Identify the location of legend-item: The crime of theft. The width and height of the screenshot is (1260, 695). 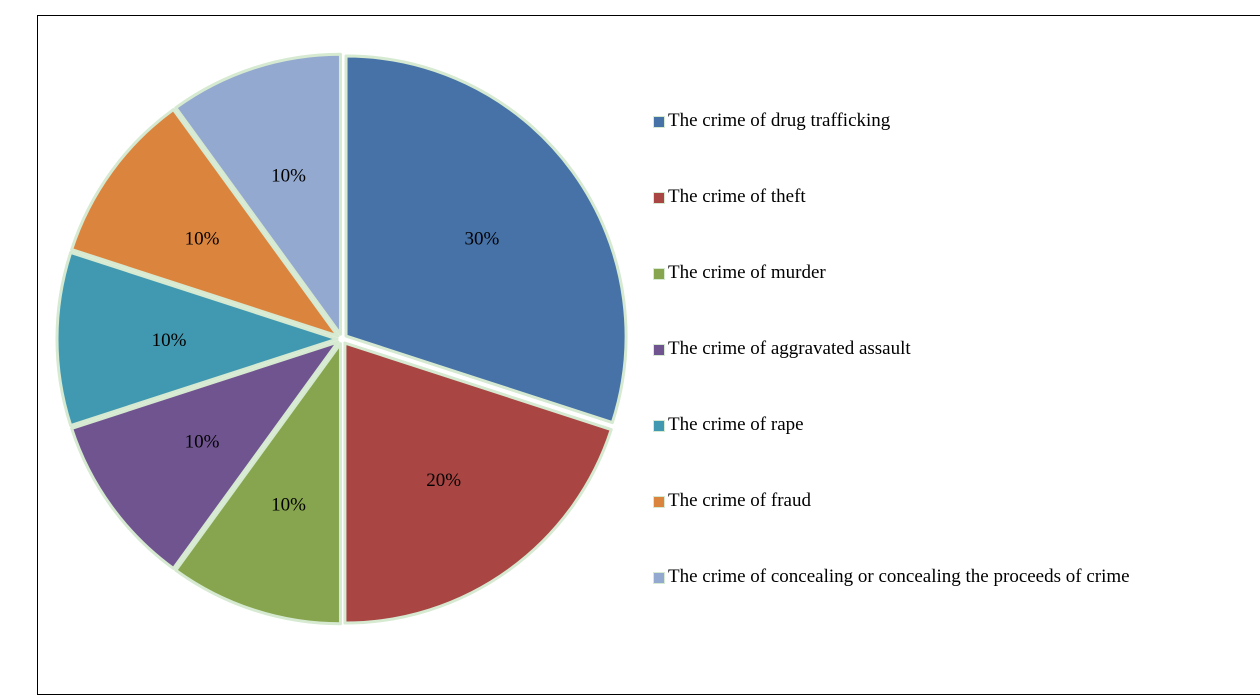
(891, 224).